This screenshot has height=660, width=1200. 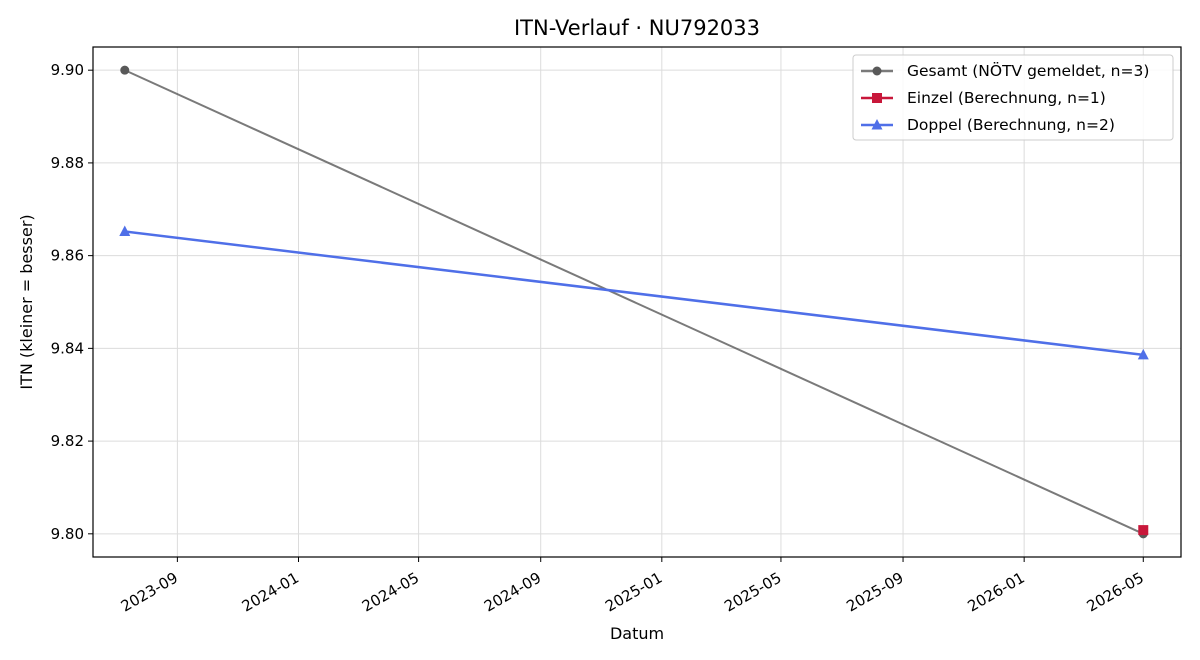 I want to click on chart-title: ITN-Verlauf · NU792033, so click(x=637, y=28).